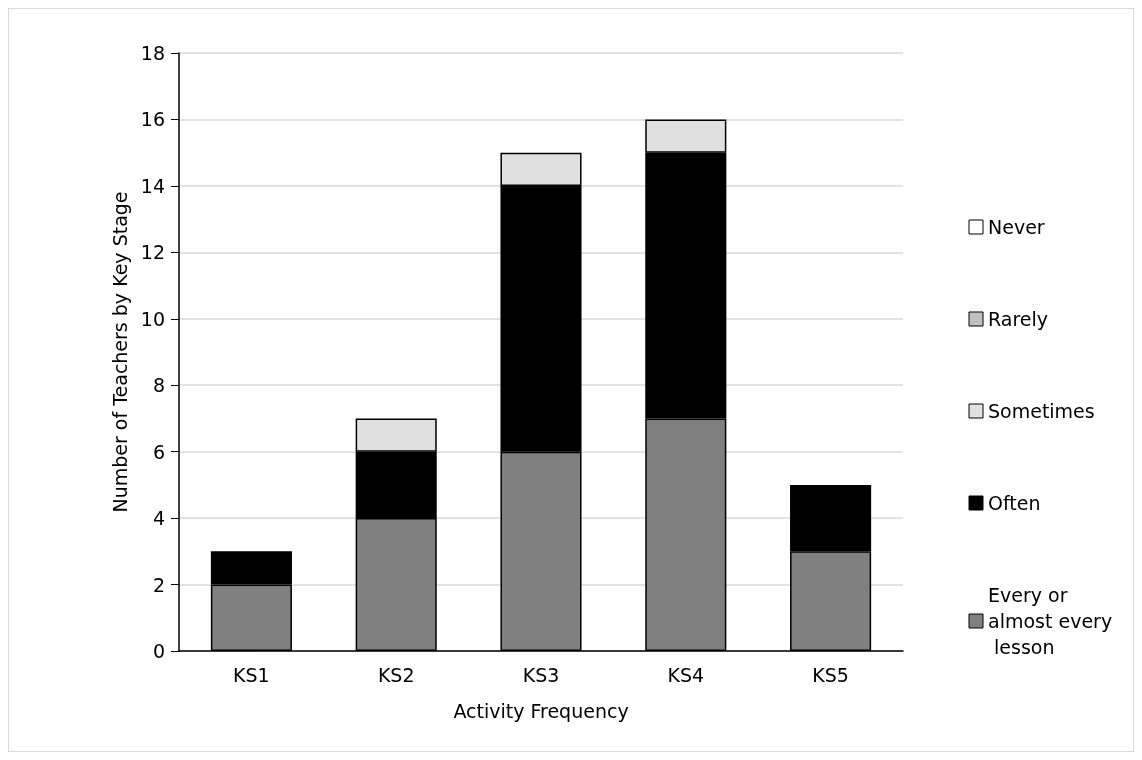 This screenshot has height=760, width=1142. I want to click on y-tick-label: 16, so click(152, 119).